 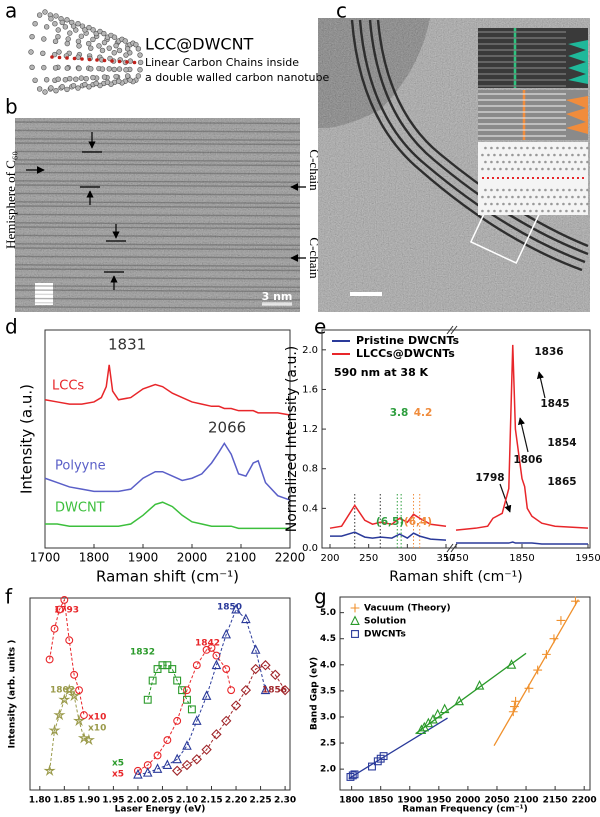 I want to click on y-tick-label: 4.0, so click(x=328, y=665).